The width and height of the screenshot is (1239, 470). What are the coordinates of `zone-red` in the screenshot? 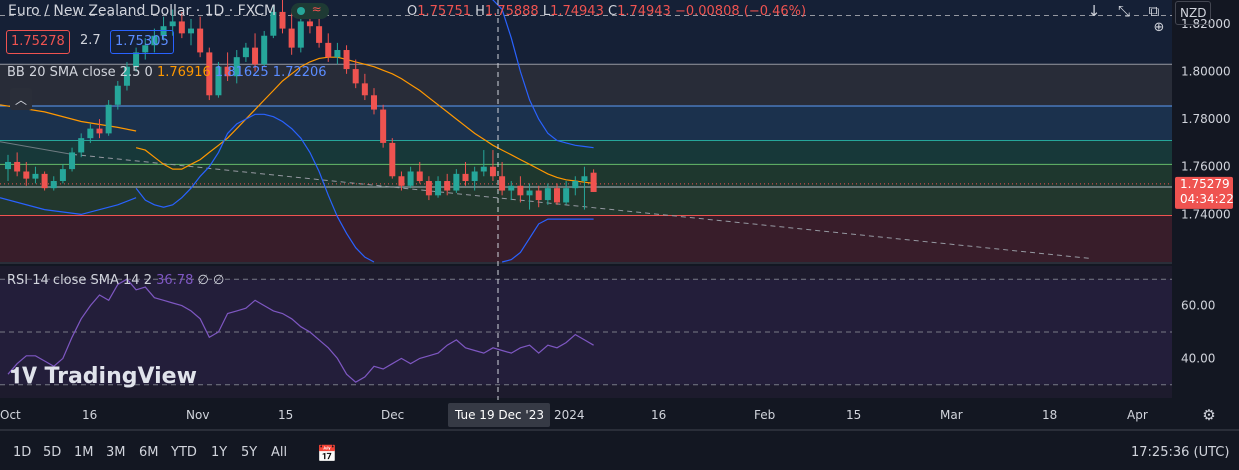 It's located at (586, 238).